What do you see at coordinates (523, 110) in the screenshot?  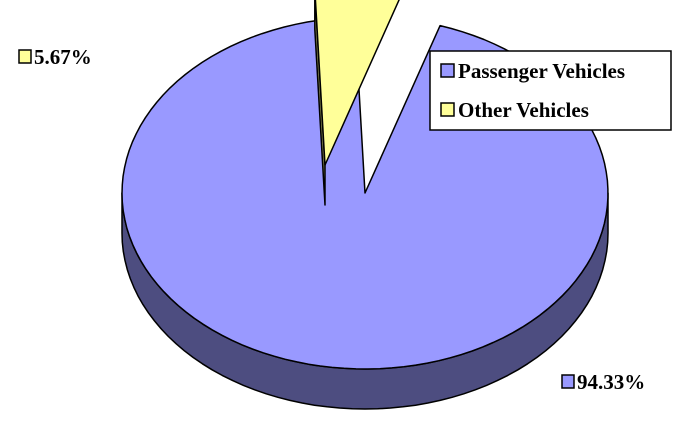 I see `legend-label-other: Other Vehicles` at bounding box center [523, 110].